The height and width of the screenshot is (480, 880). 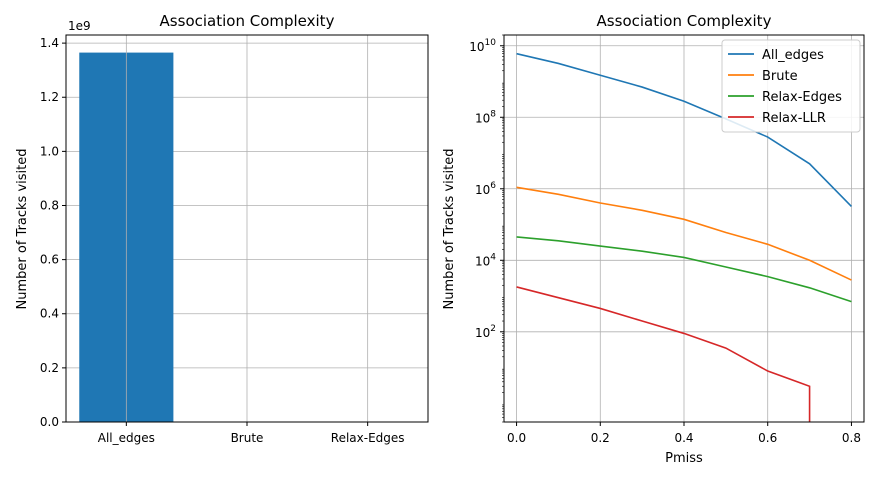 What do you see at coordinates (49, 314) in the screenshot?
I see `bar-y-tick-label: 0.4` at bounding box center [49, 314].